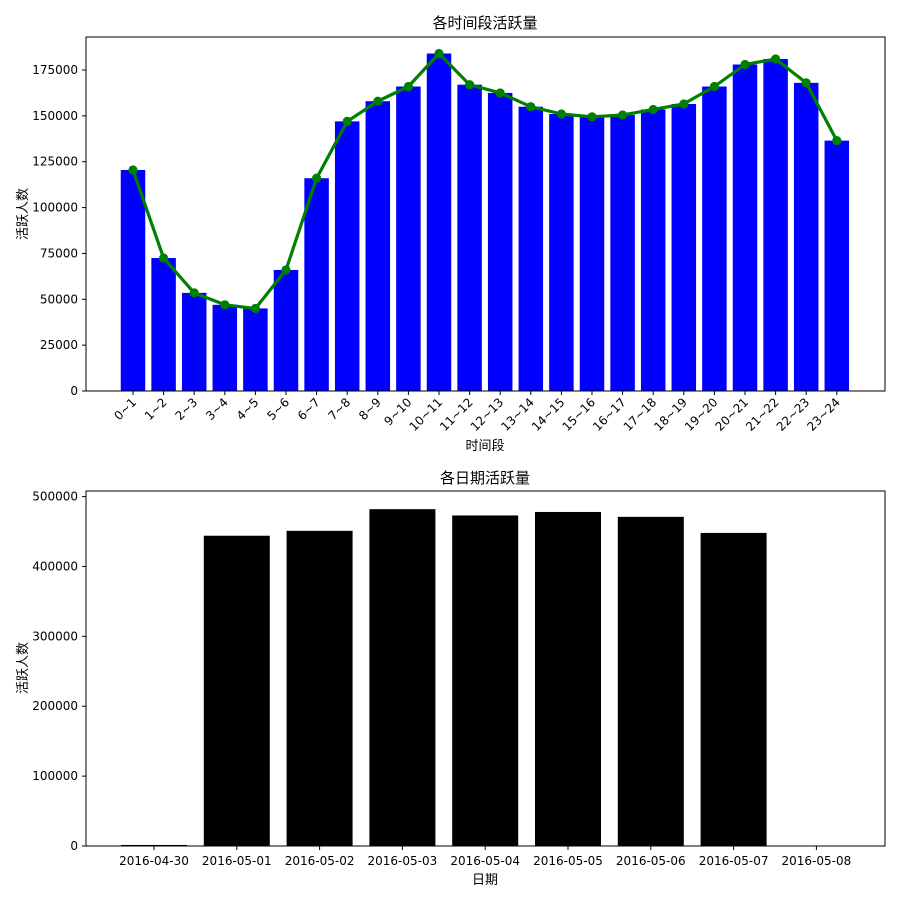 This screenshot has width=900, height=900. I want to click on chart2-y-tick-label: 300000, so click(55, 636).